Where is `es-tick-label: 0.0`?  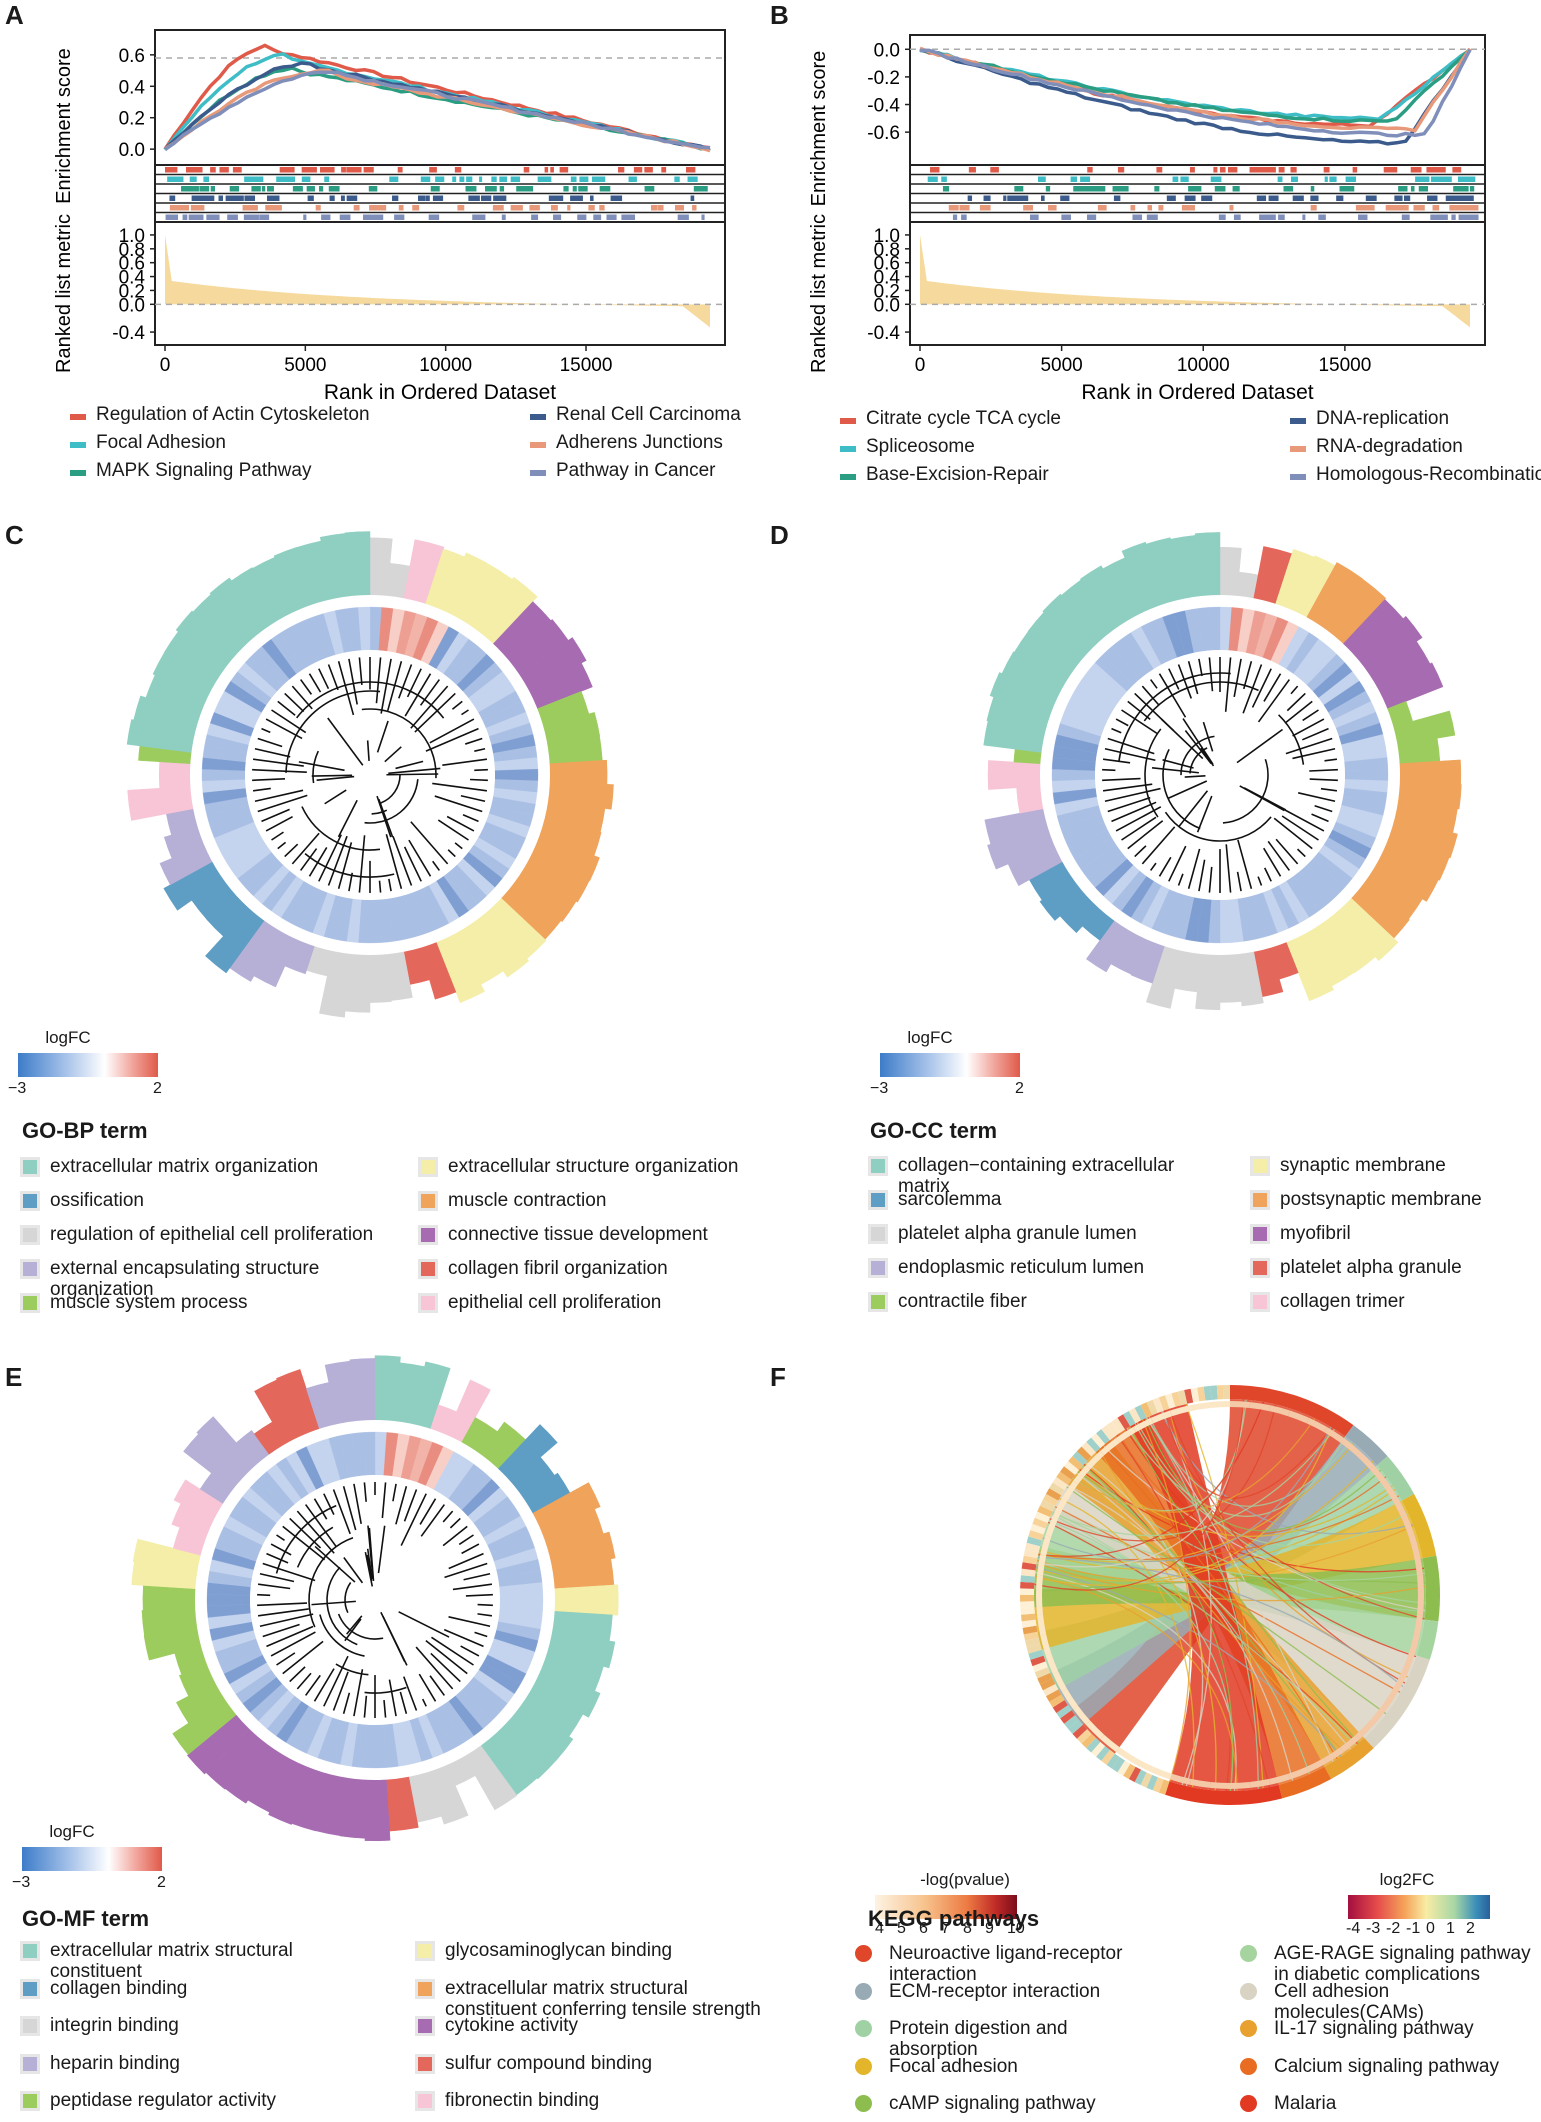 es-tick-label: 0.0 is located at coordinates (132, 150).